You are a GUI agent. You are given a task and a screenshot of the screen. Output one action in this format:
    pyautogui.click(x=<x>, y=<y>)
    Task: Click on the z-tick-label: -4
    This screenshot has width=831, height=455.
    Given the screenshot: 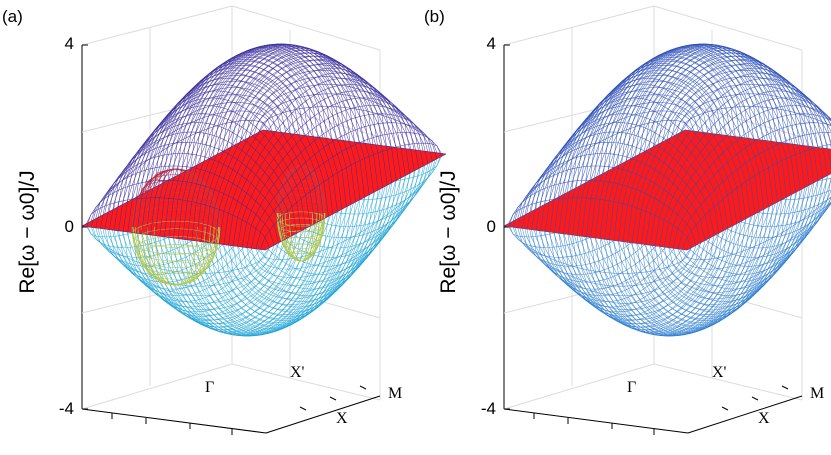 What is the action you would take?
    pyautogui.click(x=488, y=408)
    